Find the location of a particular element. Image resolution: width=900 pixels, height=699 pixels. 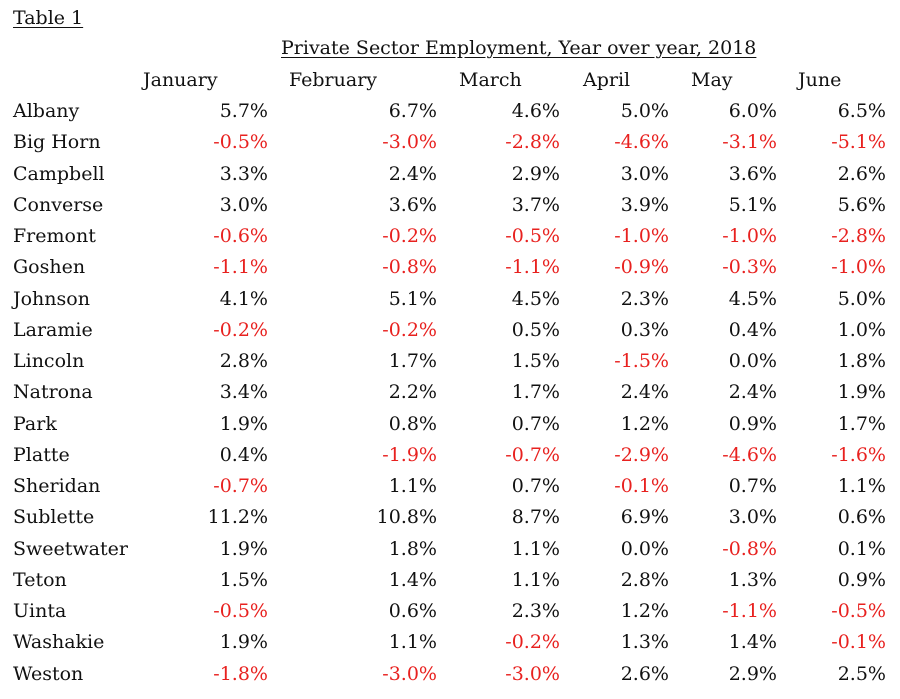

table-cell-june: 5.0% is located at coordinates (861, 298).